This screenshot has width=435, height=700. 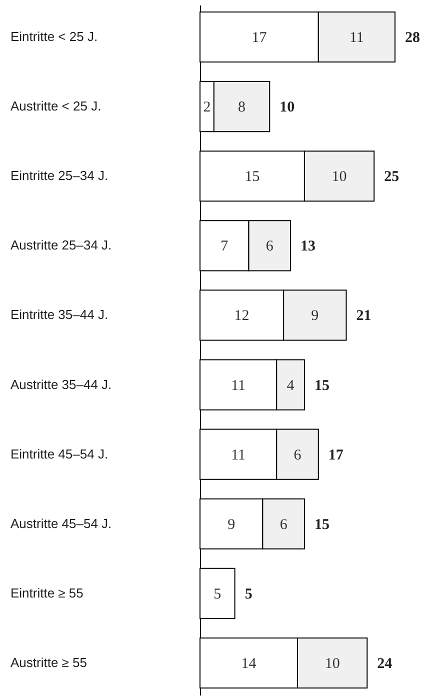 I want to click on data-label: 5, so click(x=218, y=594).